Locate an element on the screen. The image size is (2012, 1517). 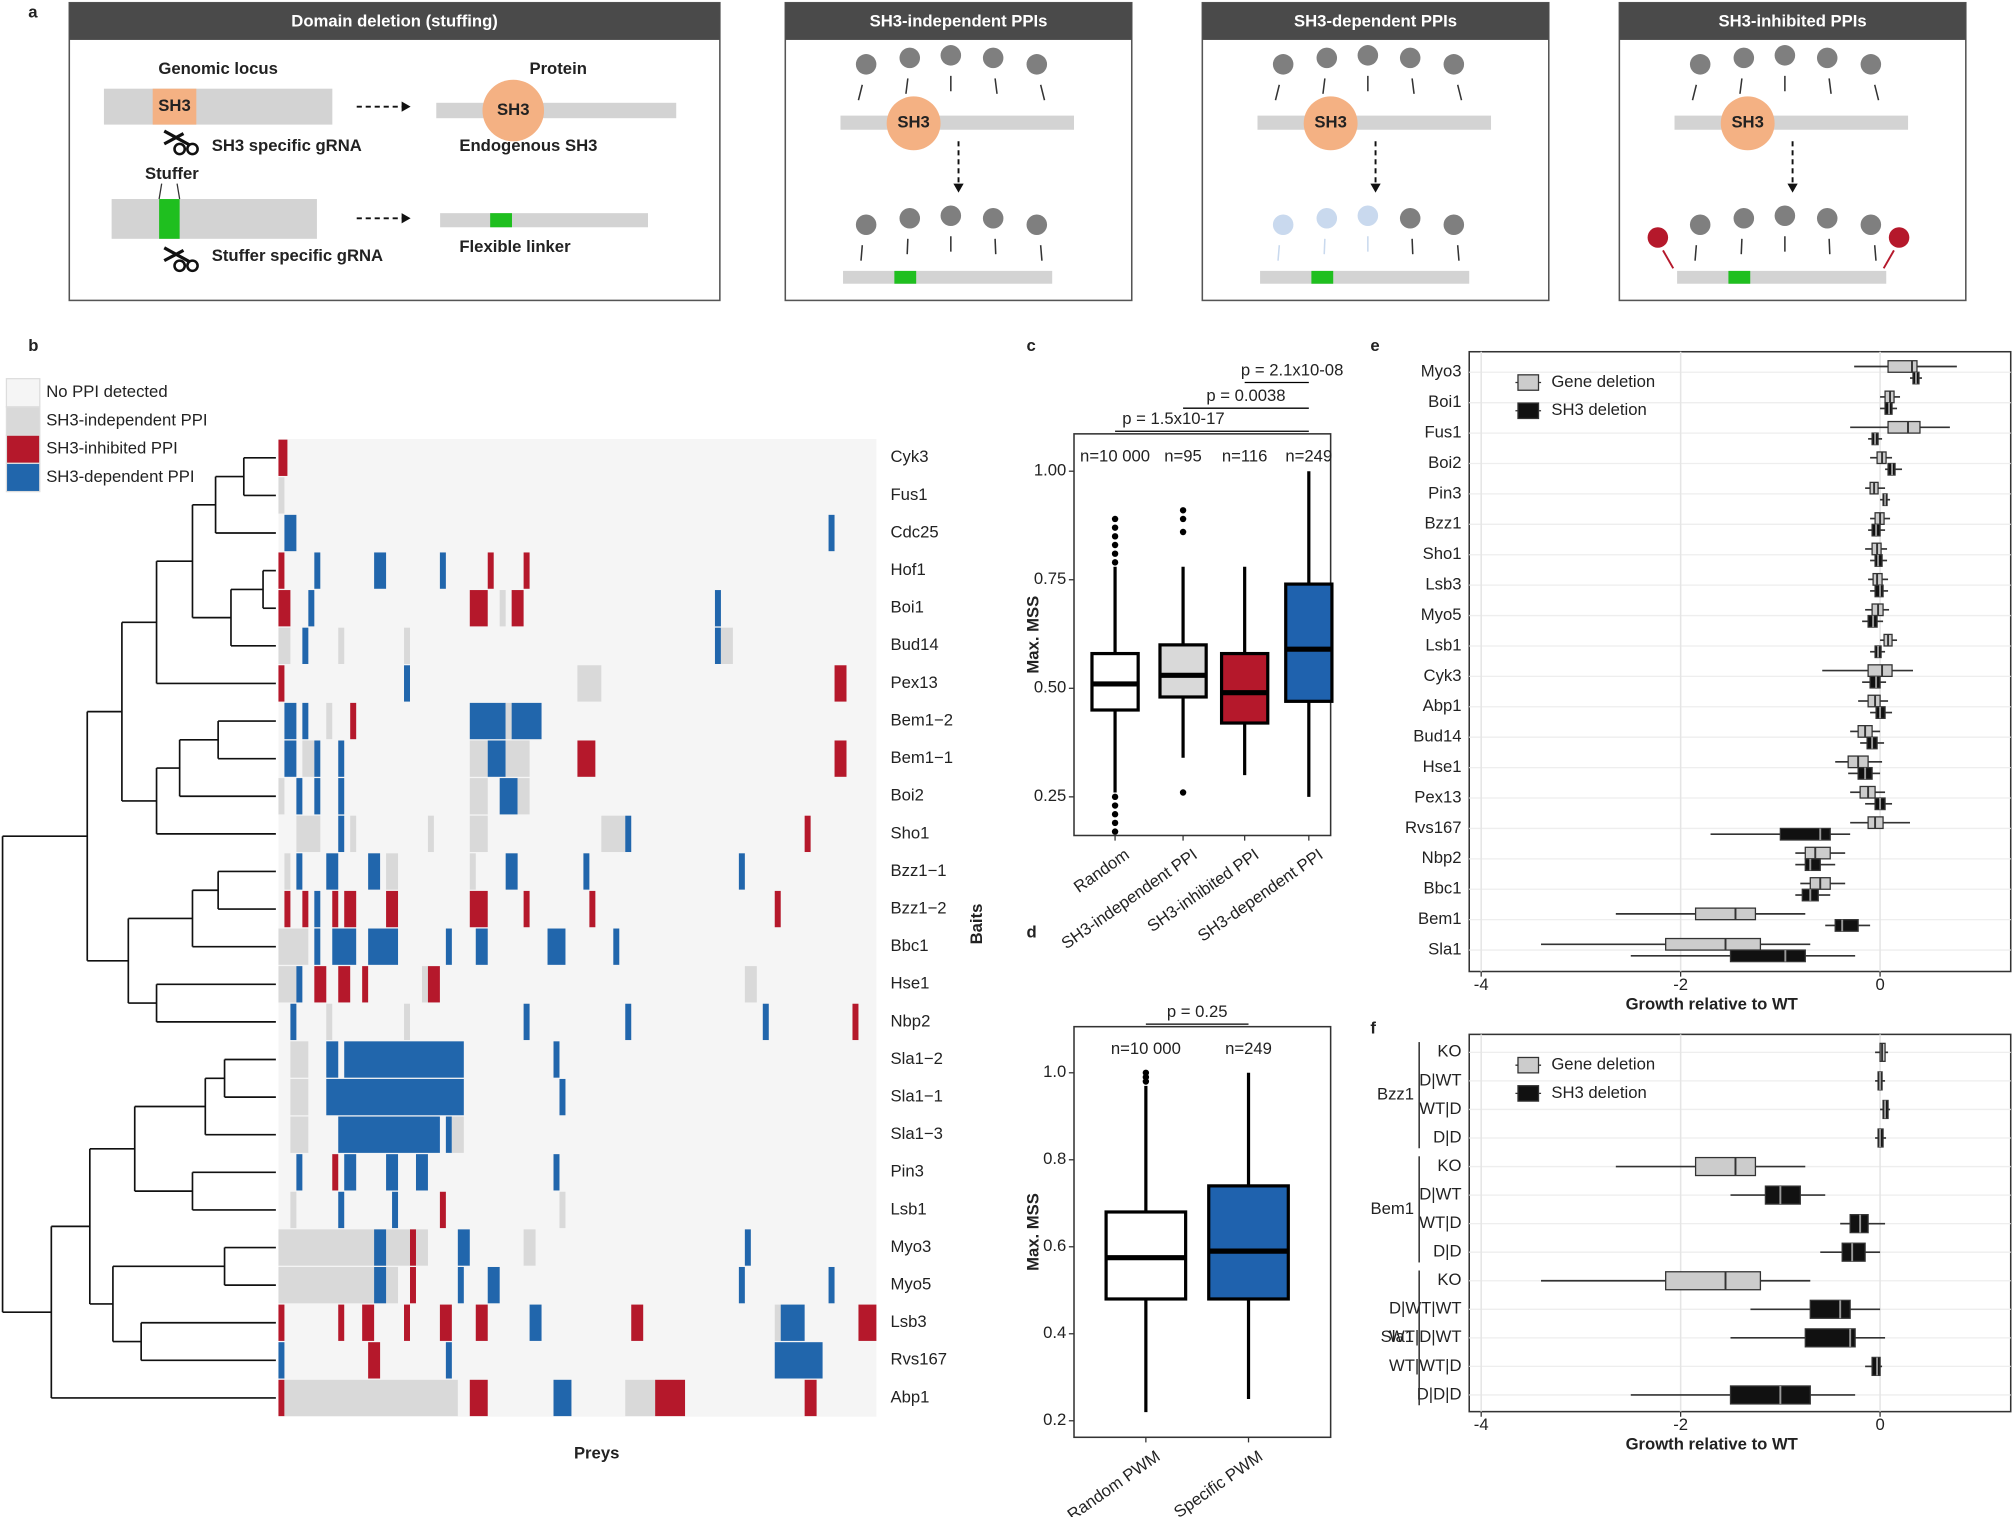
axis-title: Max. MSS is located at coordinates (1033, 635).